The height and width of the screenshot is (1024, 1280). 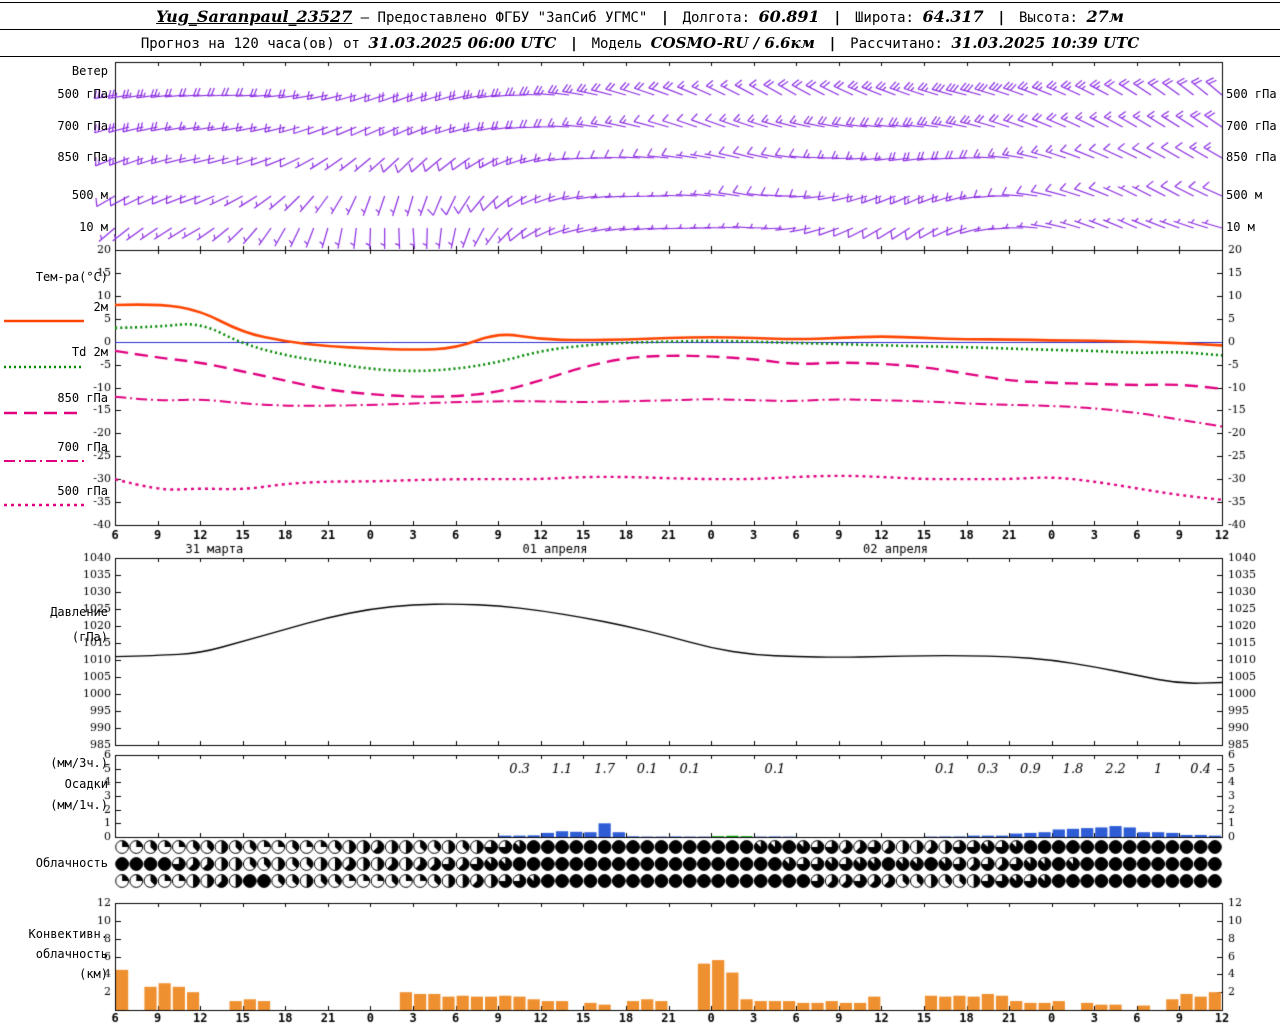 I want to click on model-label: Модель, so click(x=617, y=44).